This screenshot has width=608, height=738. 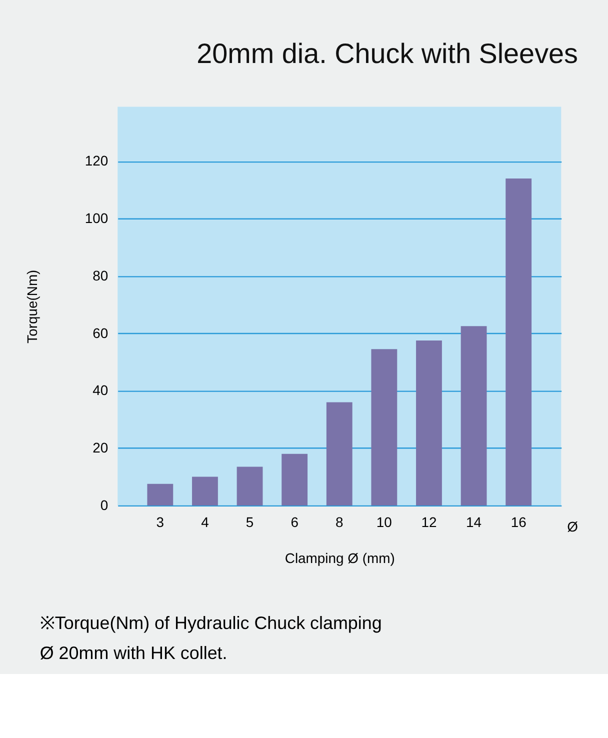 What do you see at coordinates (384, 522) in the screenshot?
I see `x-tick-label: 10` at bounding box center [384, 522].